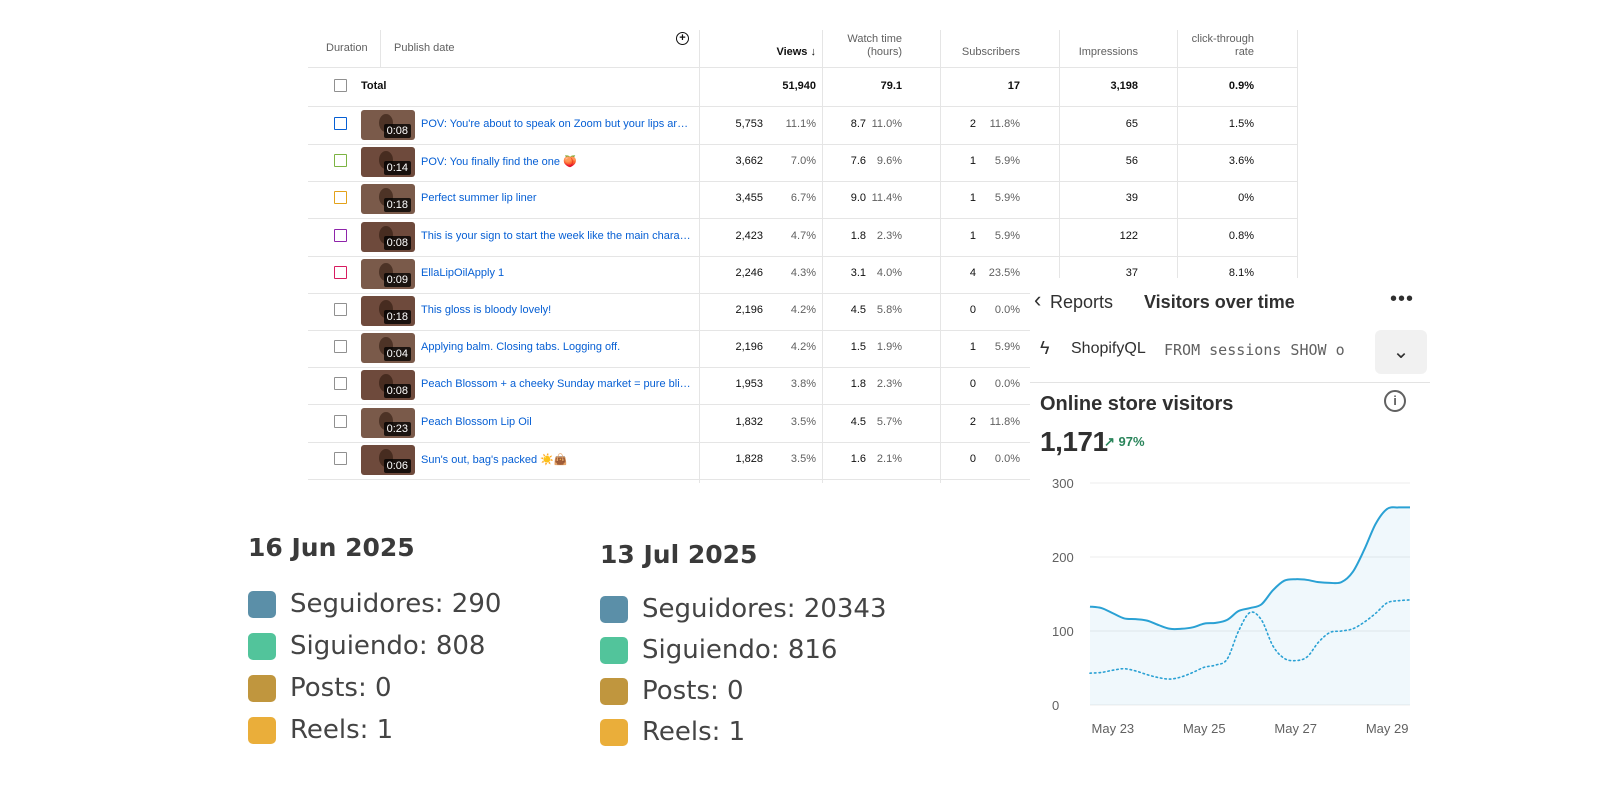 The image size is (1600, 800). Describe the element at coordinates (886, 198) in the screenshot. I see `watch-time-percent: 11.4%` at that location.